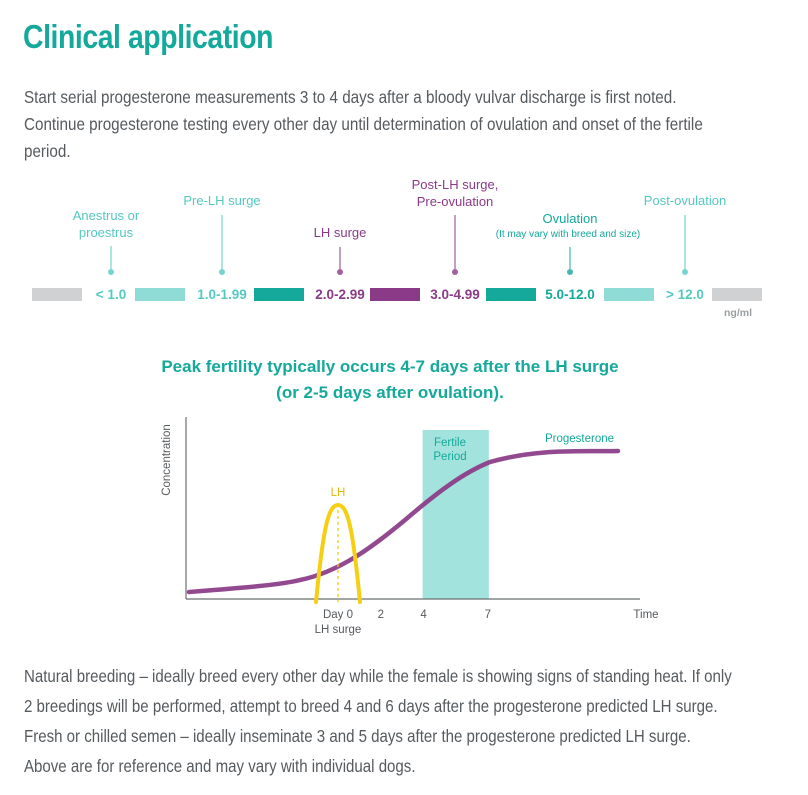 The image size is (808, 795). What do you see at coordinates (167, 460) in the screenshot?
I see `y-axis-label: Concentration` at bounding box center [167, 460].